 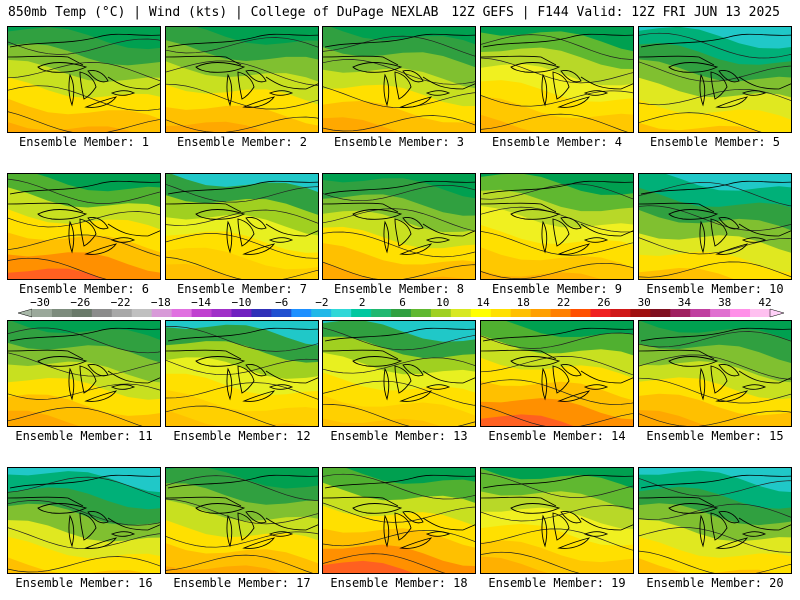 What do you see at coordinates (201, 302) in the screenshot?
I see `colorbar-tick-label: −14` at bounding box center [201, 302].